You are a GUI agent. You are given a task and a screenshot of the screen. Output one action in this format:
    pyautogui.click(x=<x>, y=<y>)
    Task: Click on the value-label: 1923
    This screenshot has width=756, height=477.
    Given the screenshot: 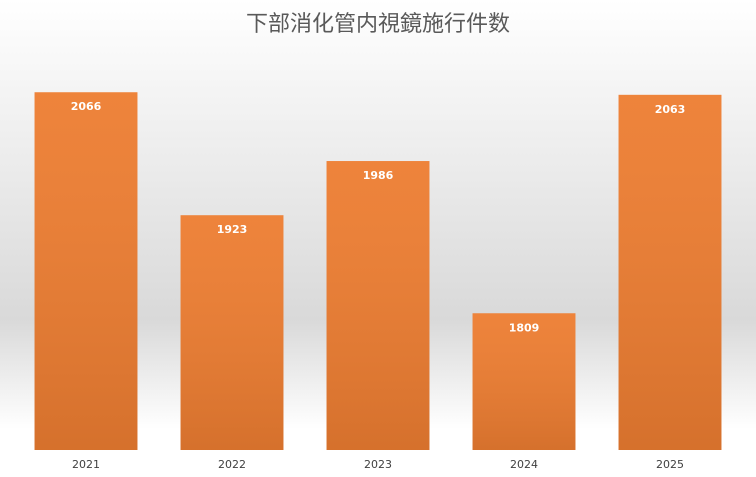 What is the action you would take?
    pyautogui.click(x=232, y=229)
    